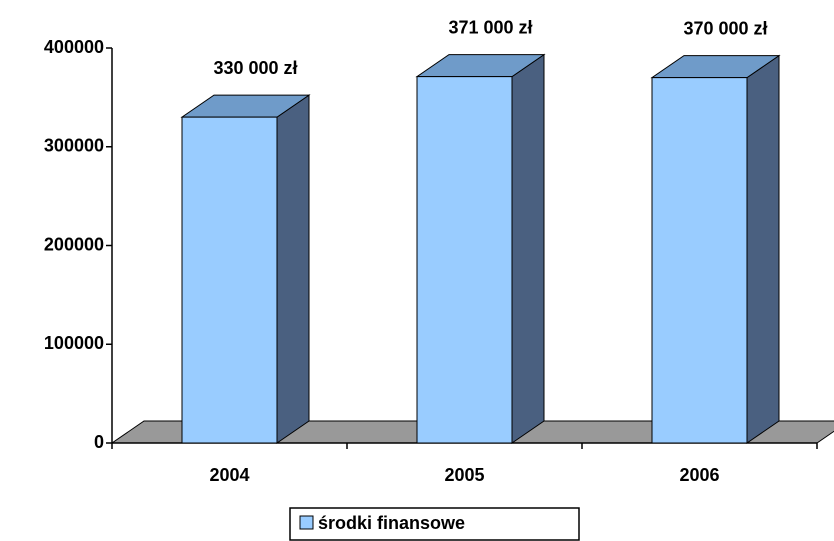  What do you see at coordinates (464, 475) in the screenshot?
I see `x-tick-label: 2005` at bounding box center [464, 475].